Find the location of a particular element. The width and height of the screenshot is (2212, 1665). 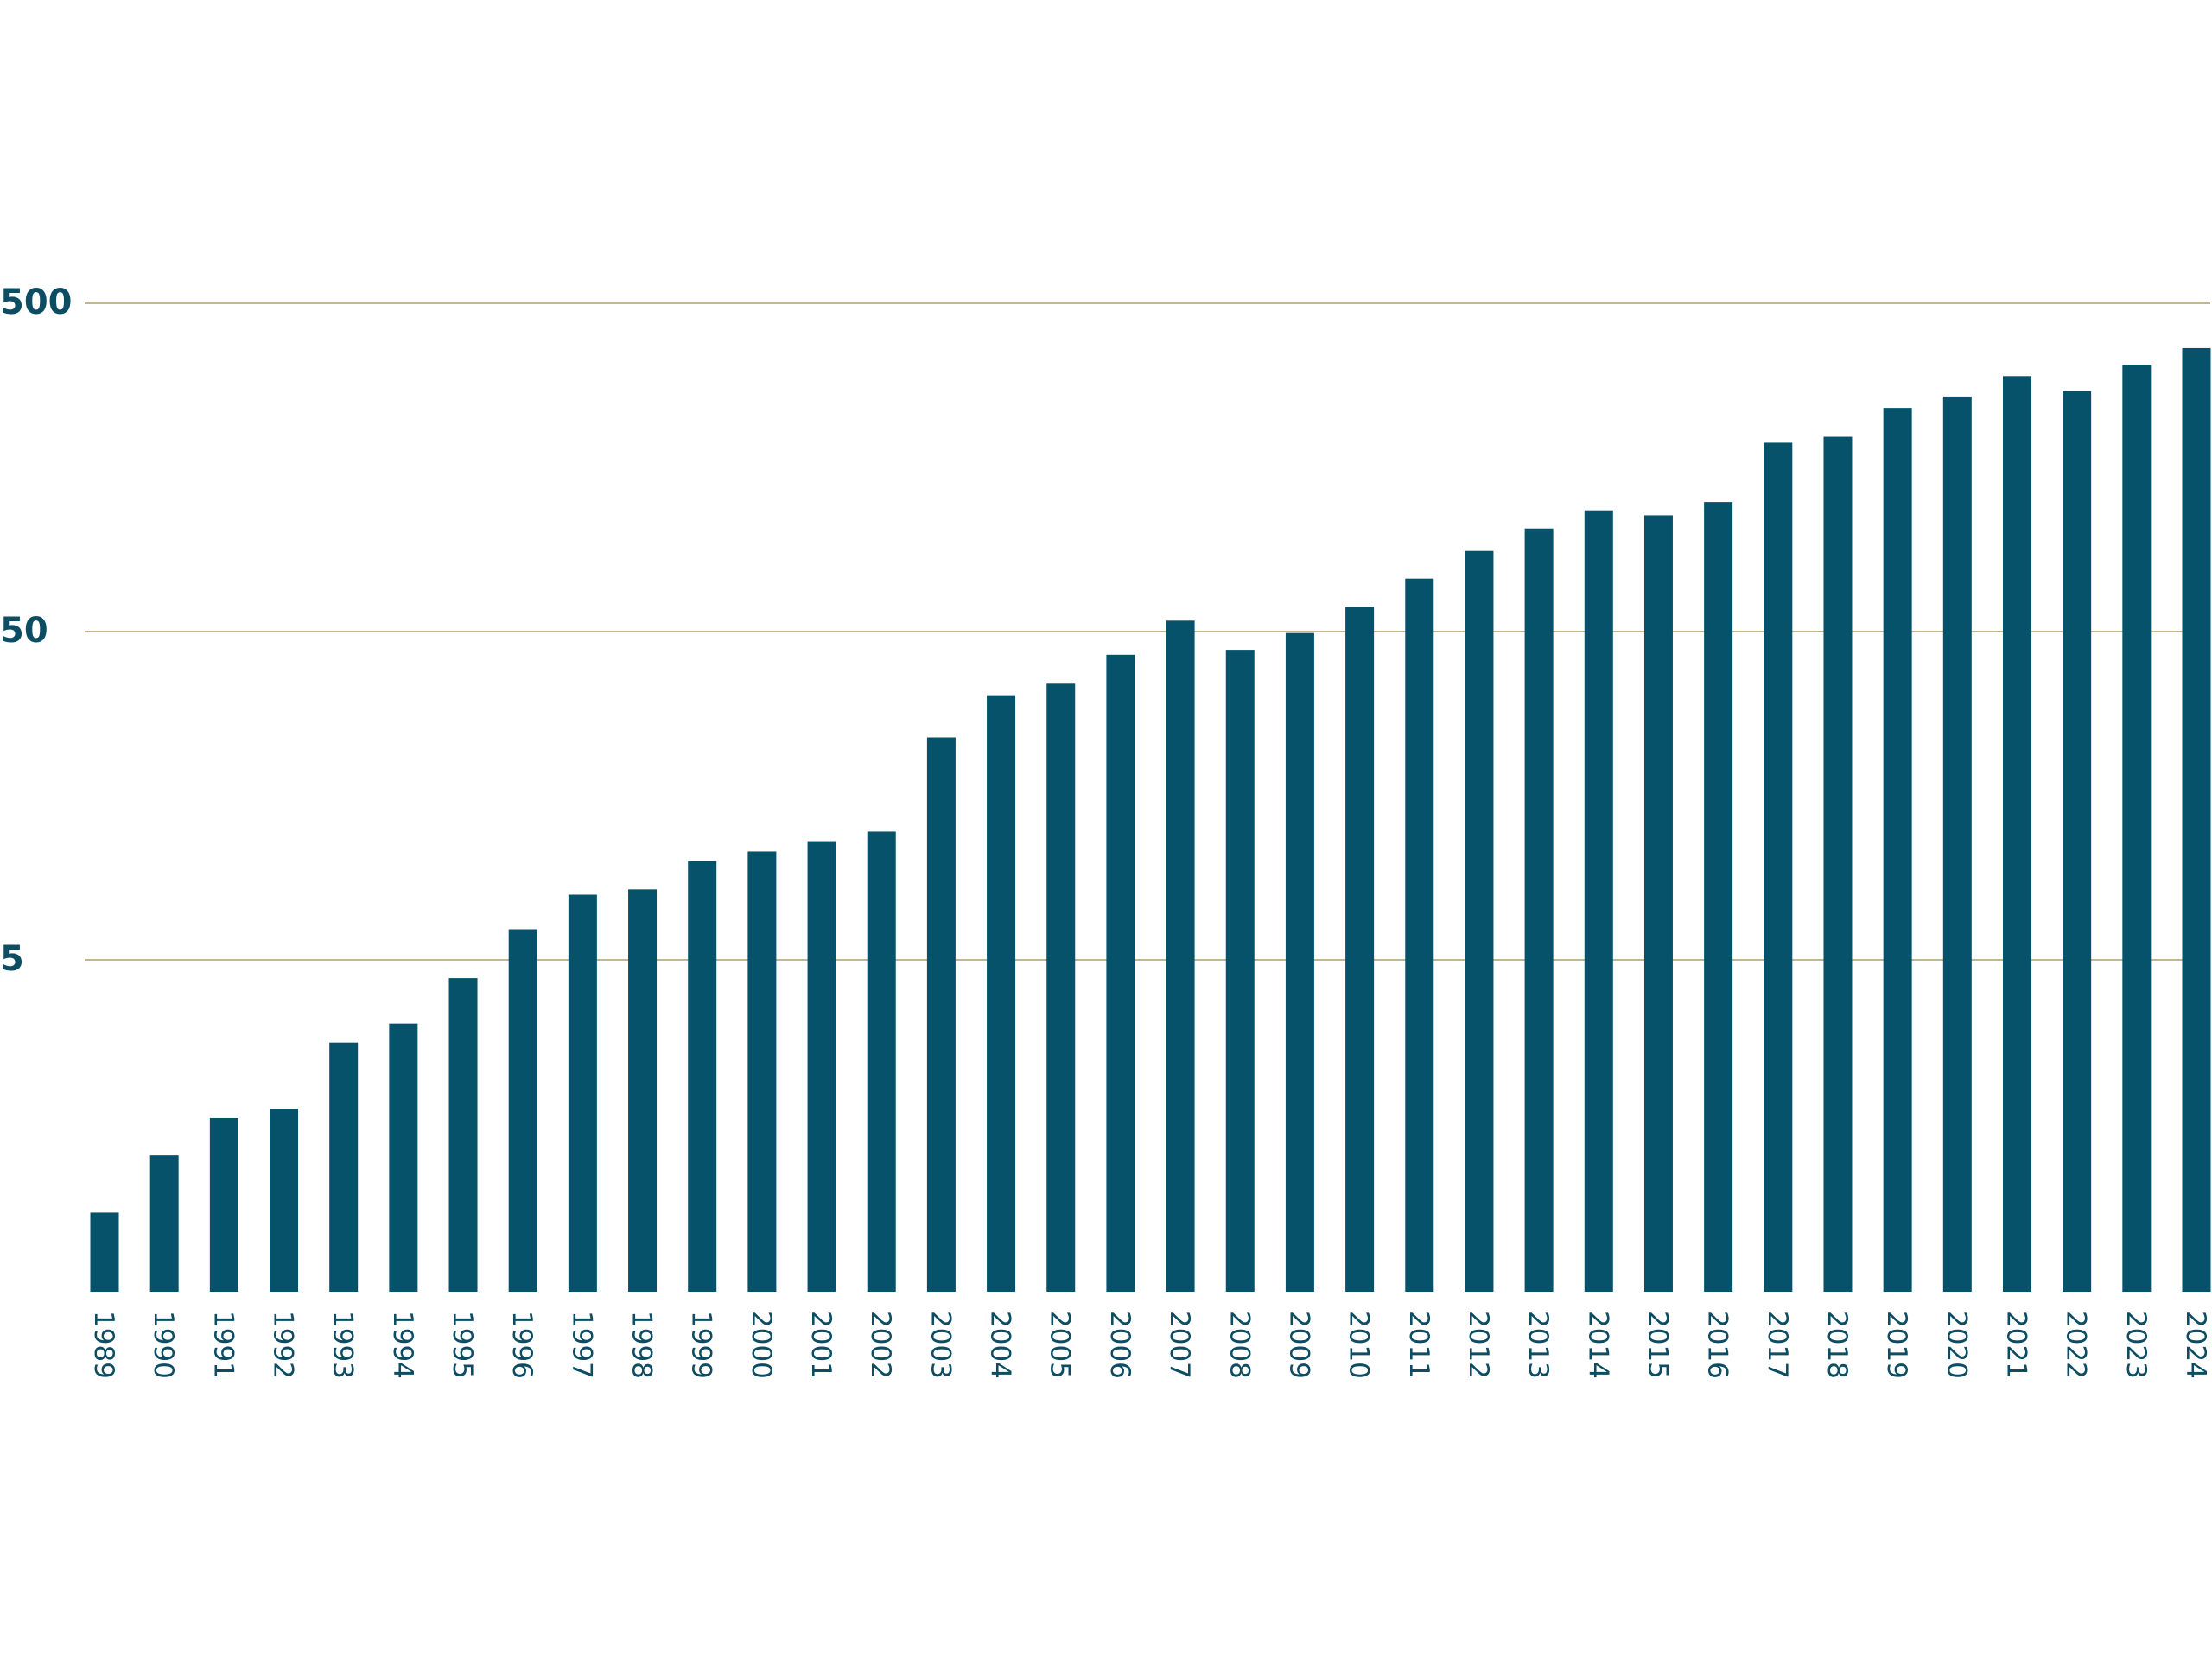

y-tick-label: 5 is located at coordinates (12, 959).